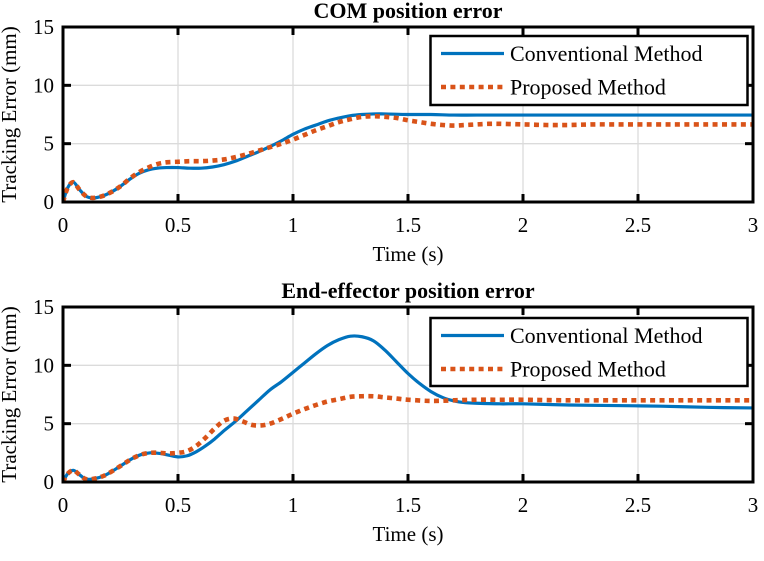  I want to click on chart-title: COM position error, so click(407, 11).